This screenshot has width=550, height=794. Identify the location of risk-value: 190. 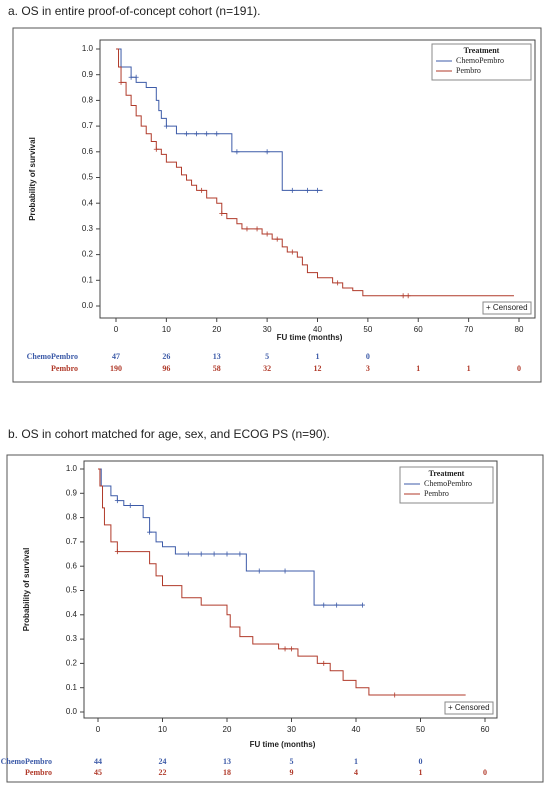
(116, 368).